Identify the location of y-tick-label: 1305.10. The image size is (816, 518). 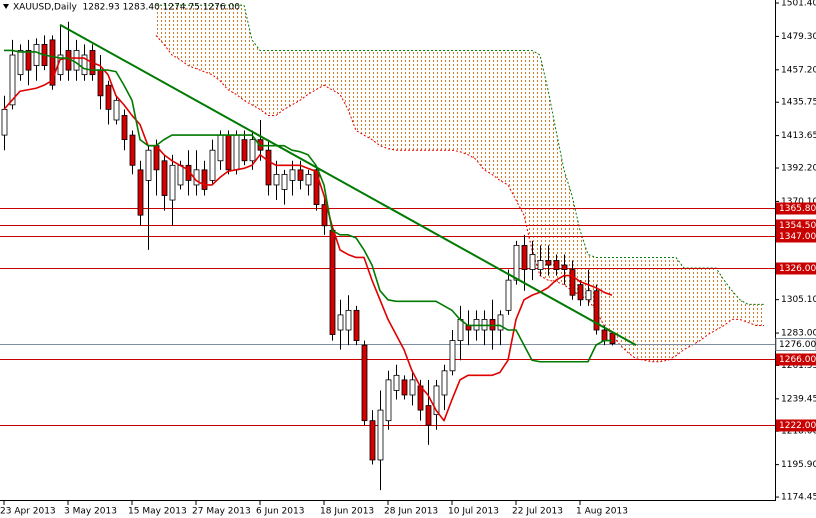
(798, 300).